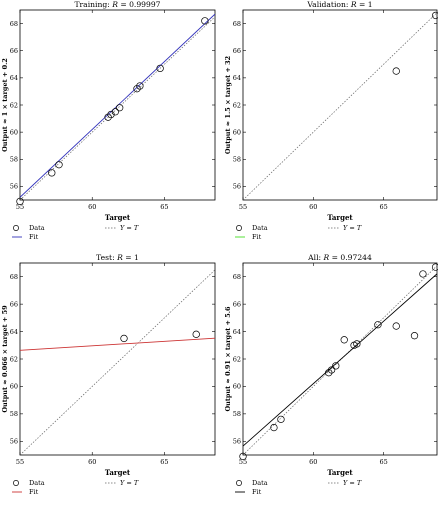 The width and height of the screenshot is (438, 505). Describe the element at coordinates (5, 359) in the screenshot. I see `y-axis-label: Output ≈ 0.066 × target + 59` at that location.